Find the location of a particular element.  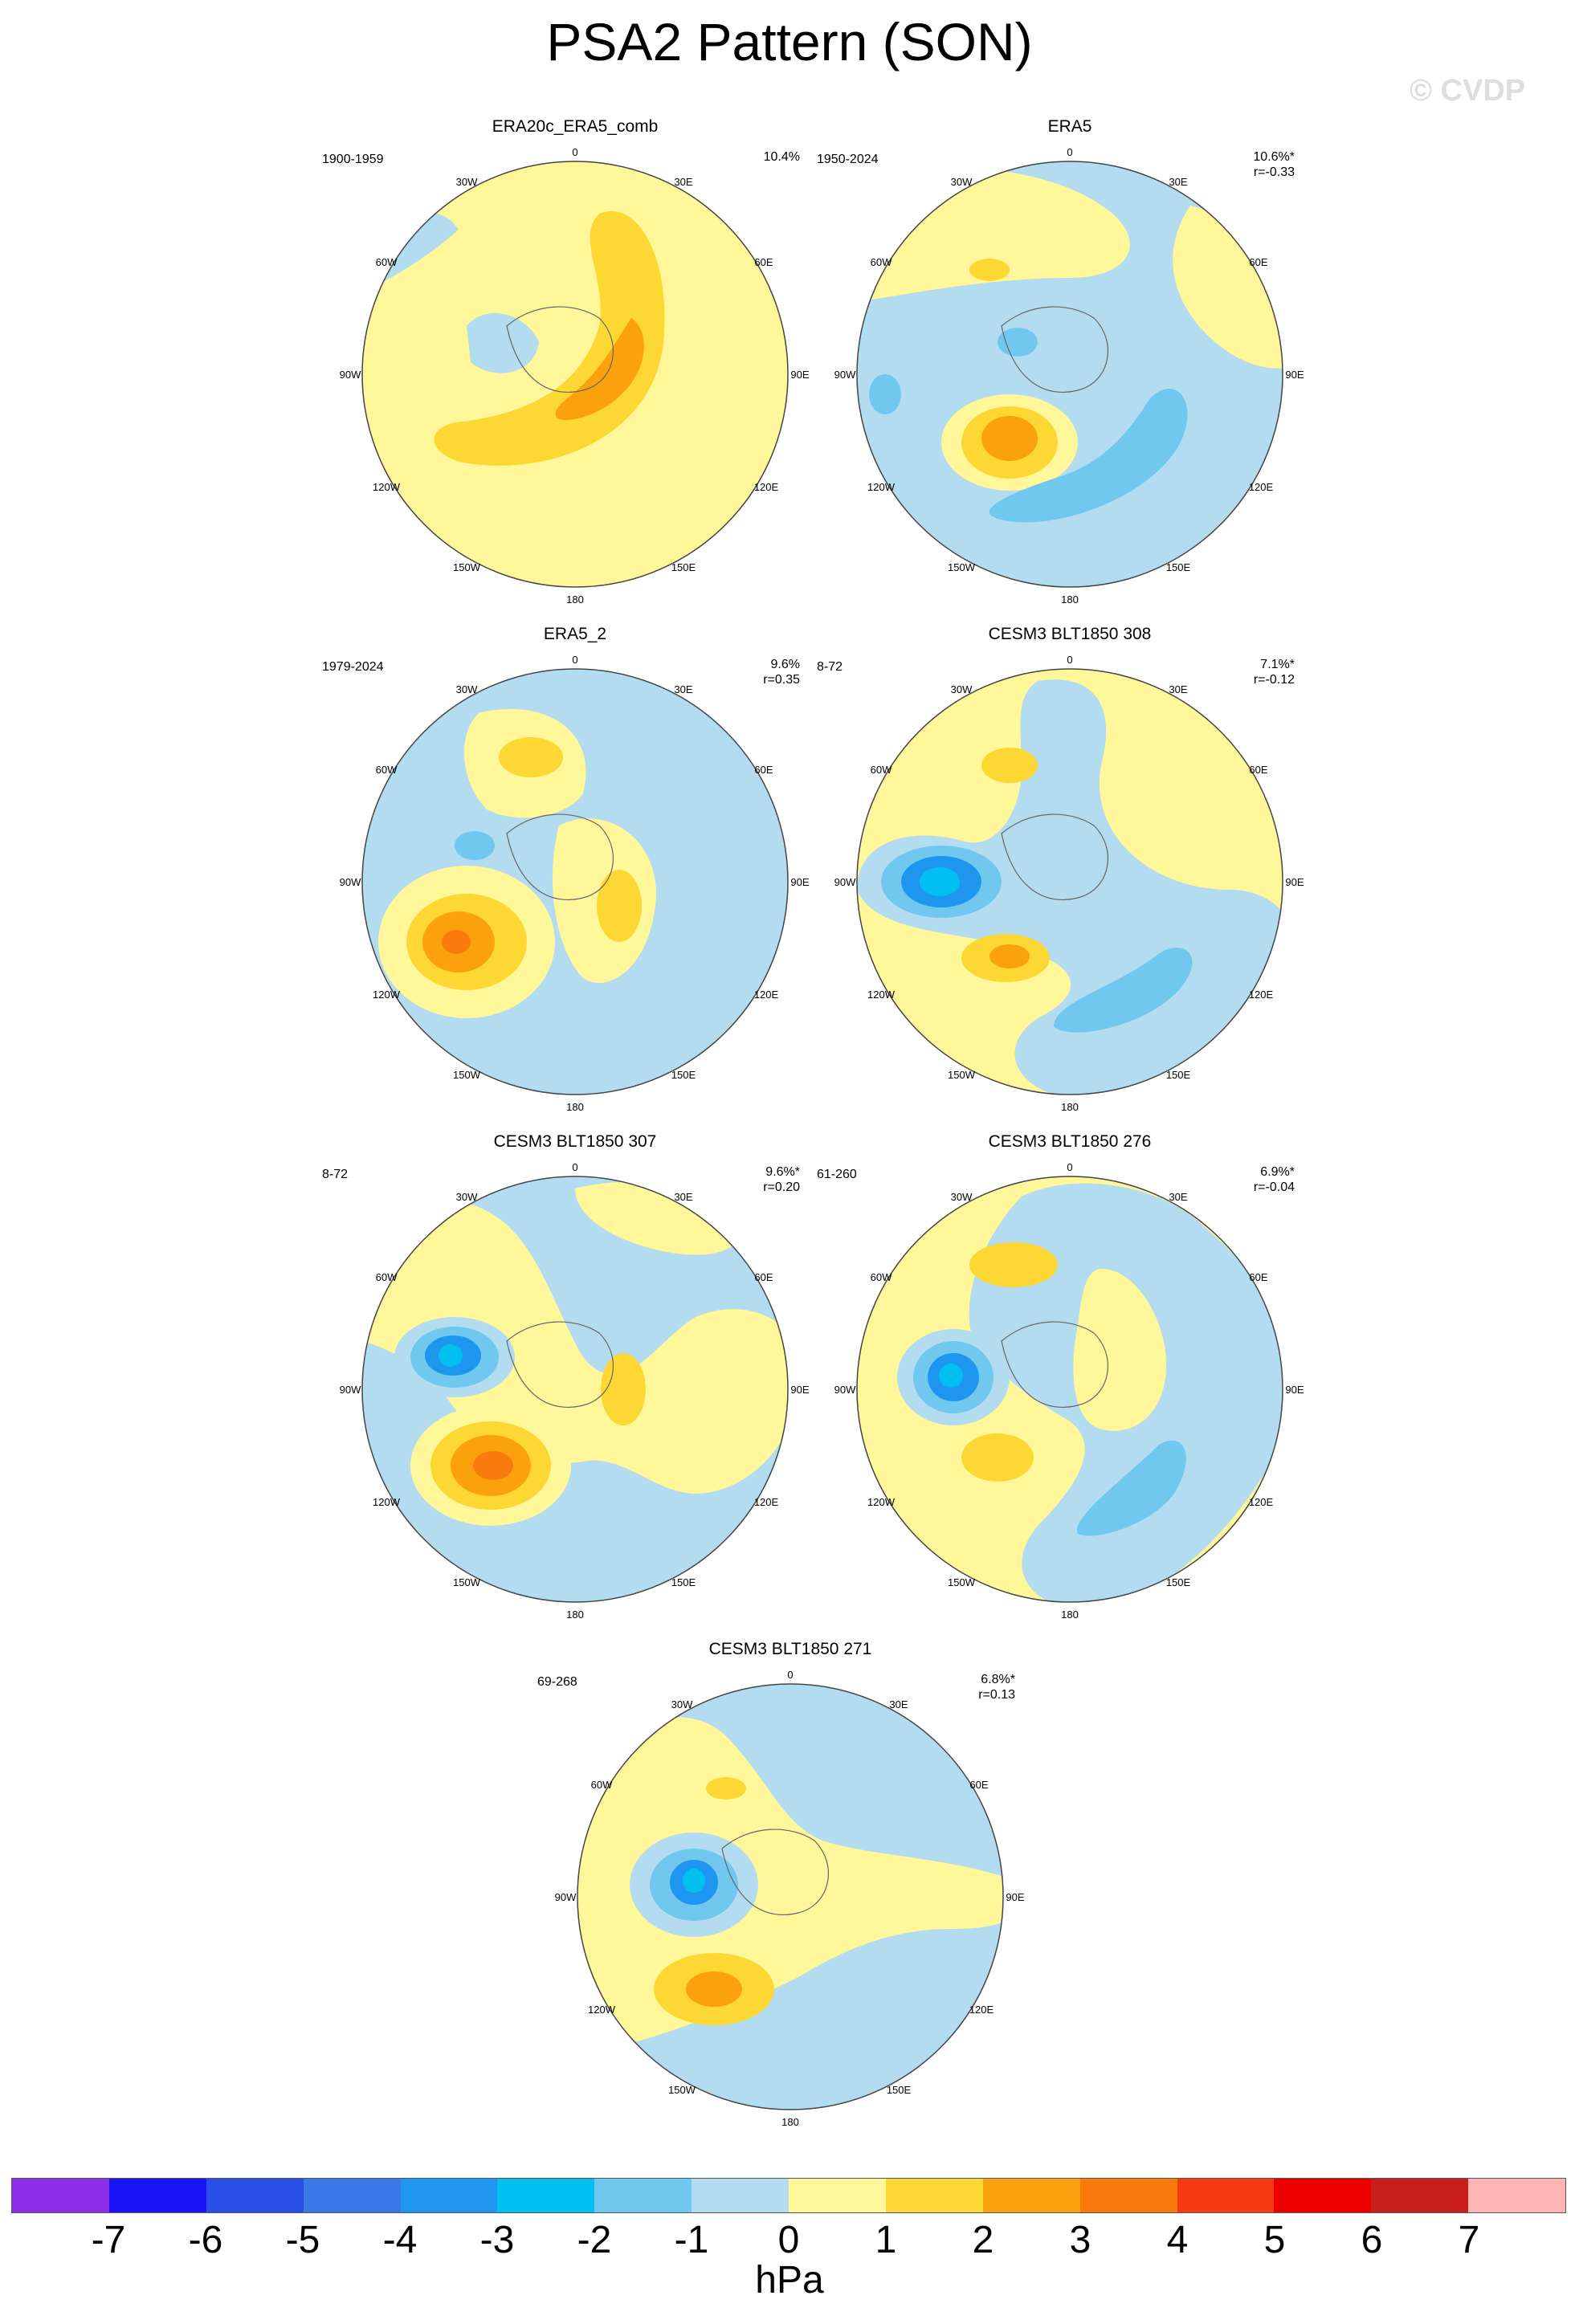

colorbar-units: hPa is located at coordinates (789, 2281).